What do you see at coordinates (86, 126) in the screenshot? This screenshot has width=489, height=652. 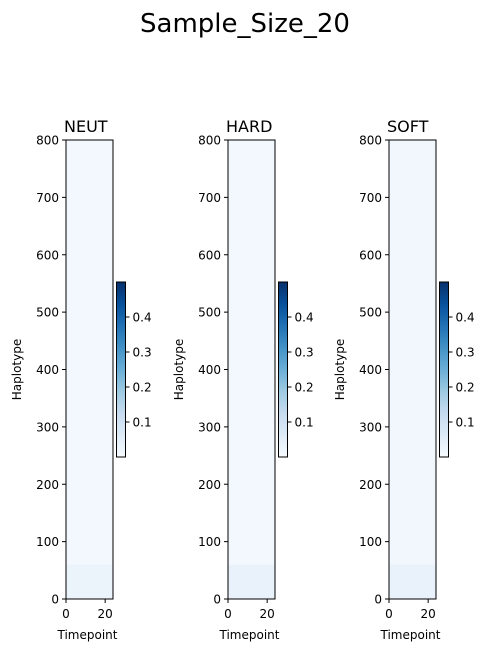 I see `panel-title: NEUT` at bounding box center [86, 126].